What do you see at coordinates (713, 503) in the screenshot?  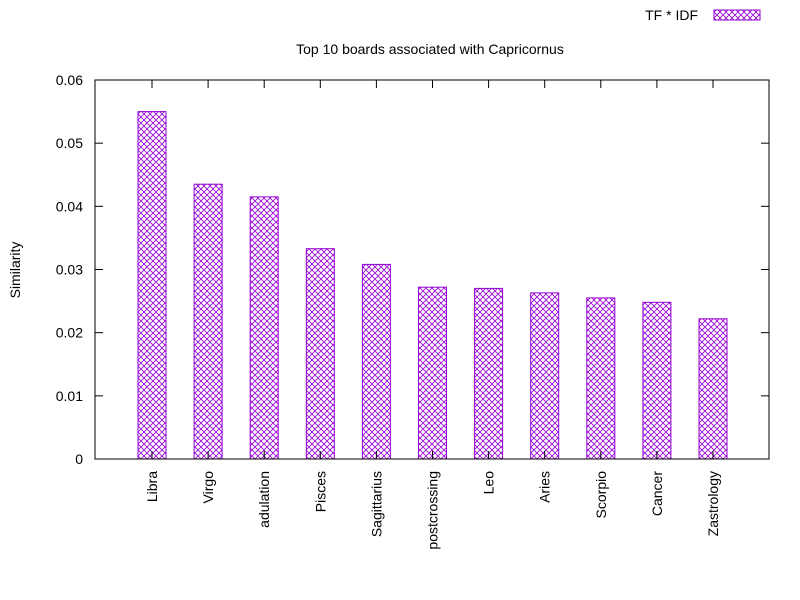 I see `x-tick-label-zastrology: Zastrology` at bounding box center [713, 503].